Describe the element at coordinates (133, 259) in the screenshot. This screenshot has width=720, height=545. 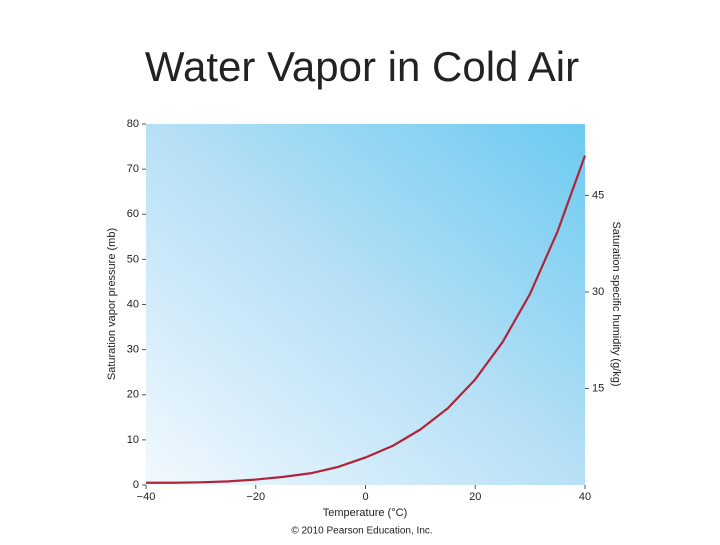
I see `y-tick-label: 50` at that location.